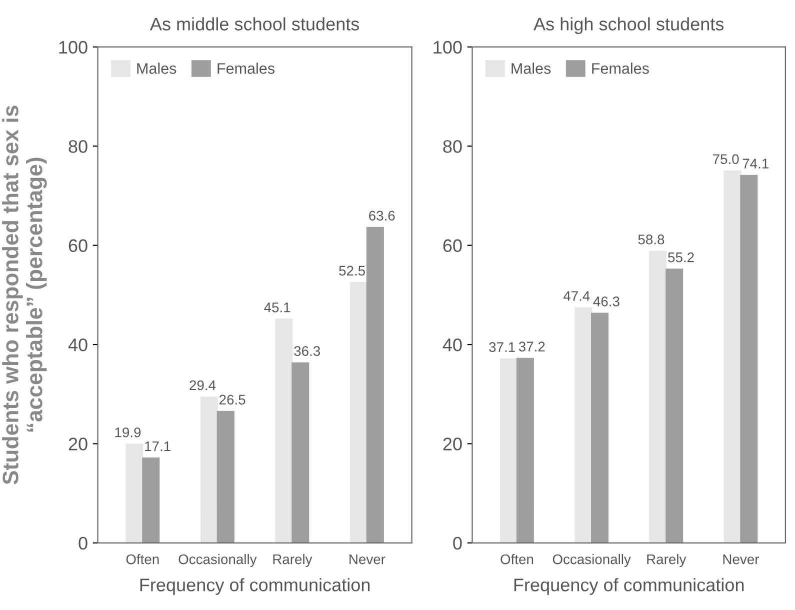 This screenshot has height=610, width=795. What do you see at coordinates (576, 296) in the screenshot?
I see `data-label: 47.4` at bounding box center [576, 296].